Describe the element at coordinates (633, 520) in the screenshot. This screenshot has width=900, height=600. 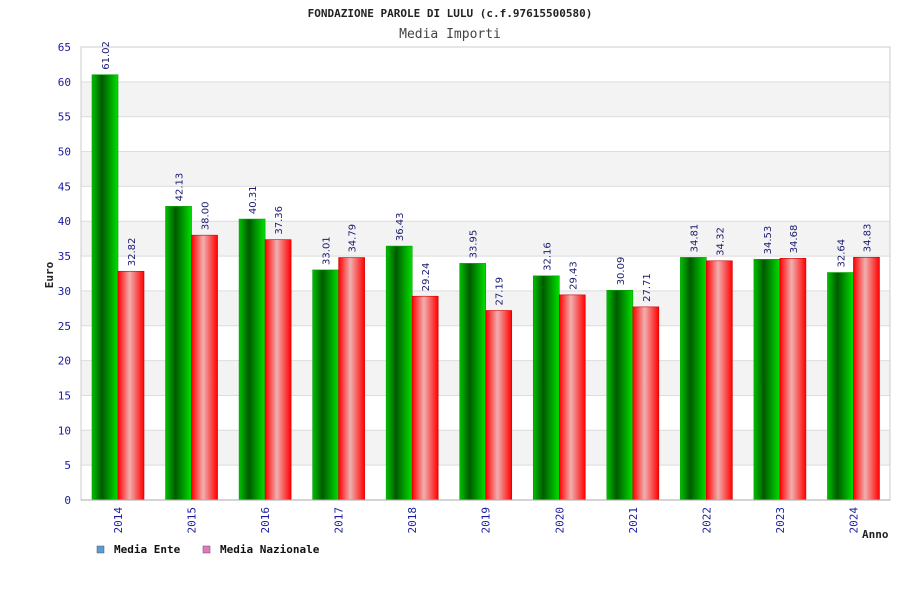
I see `x-tick-label: 2021` at that location.